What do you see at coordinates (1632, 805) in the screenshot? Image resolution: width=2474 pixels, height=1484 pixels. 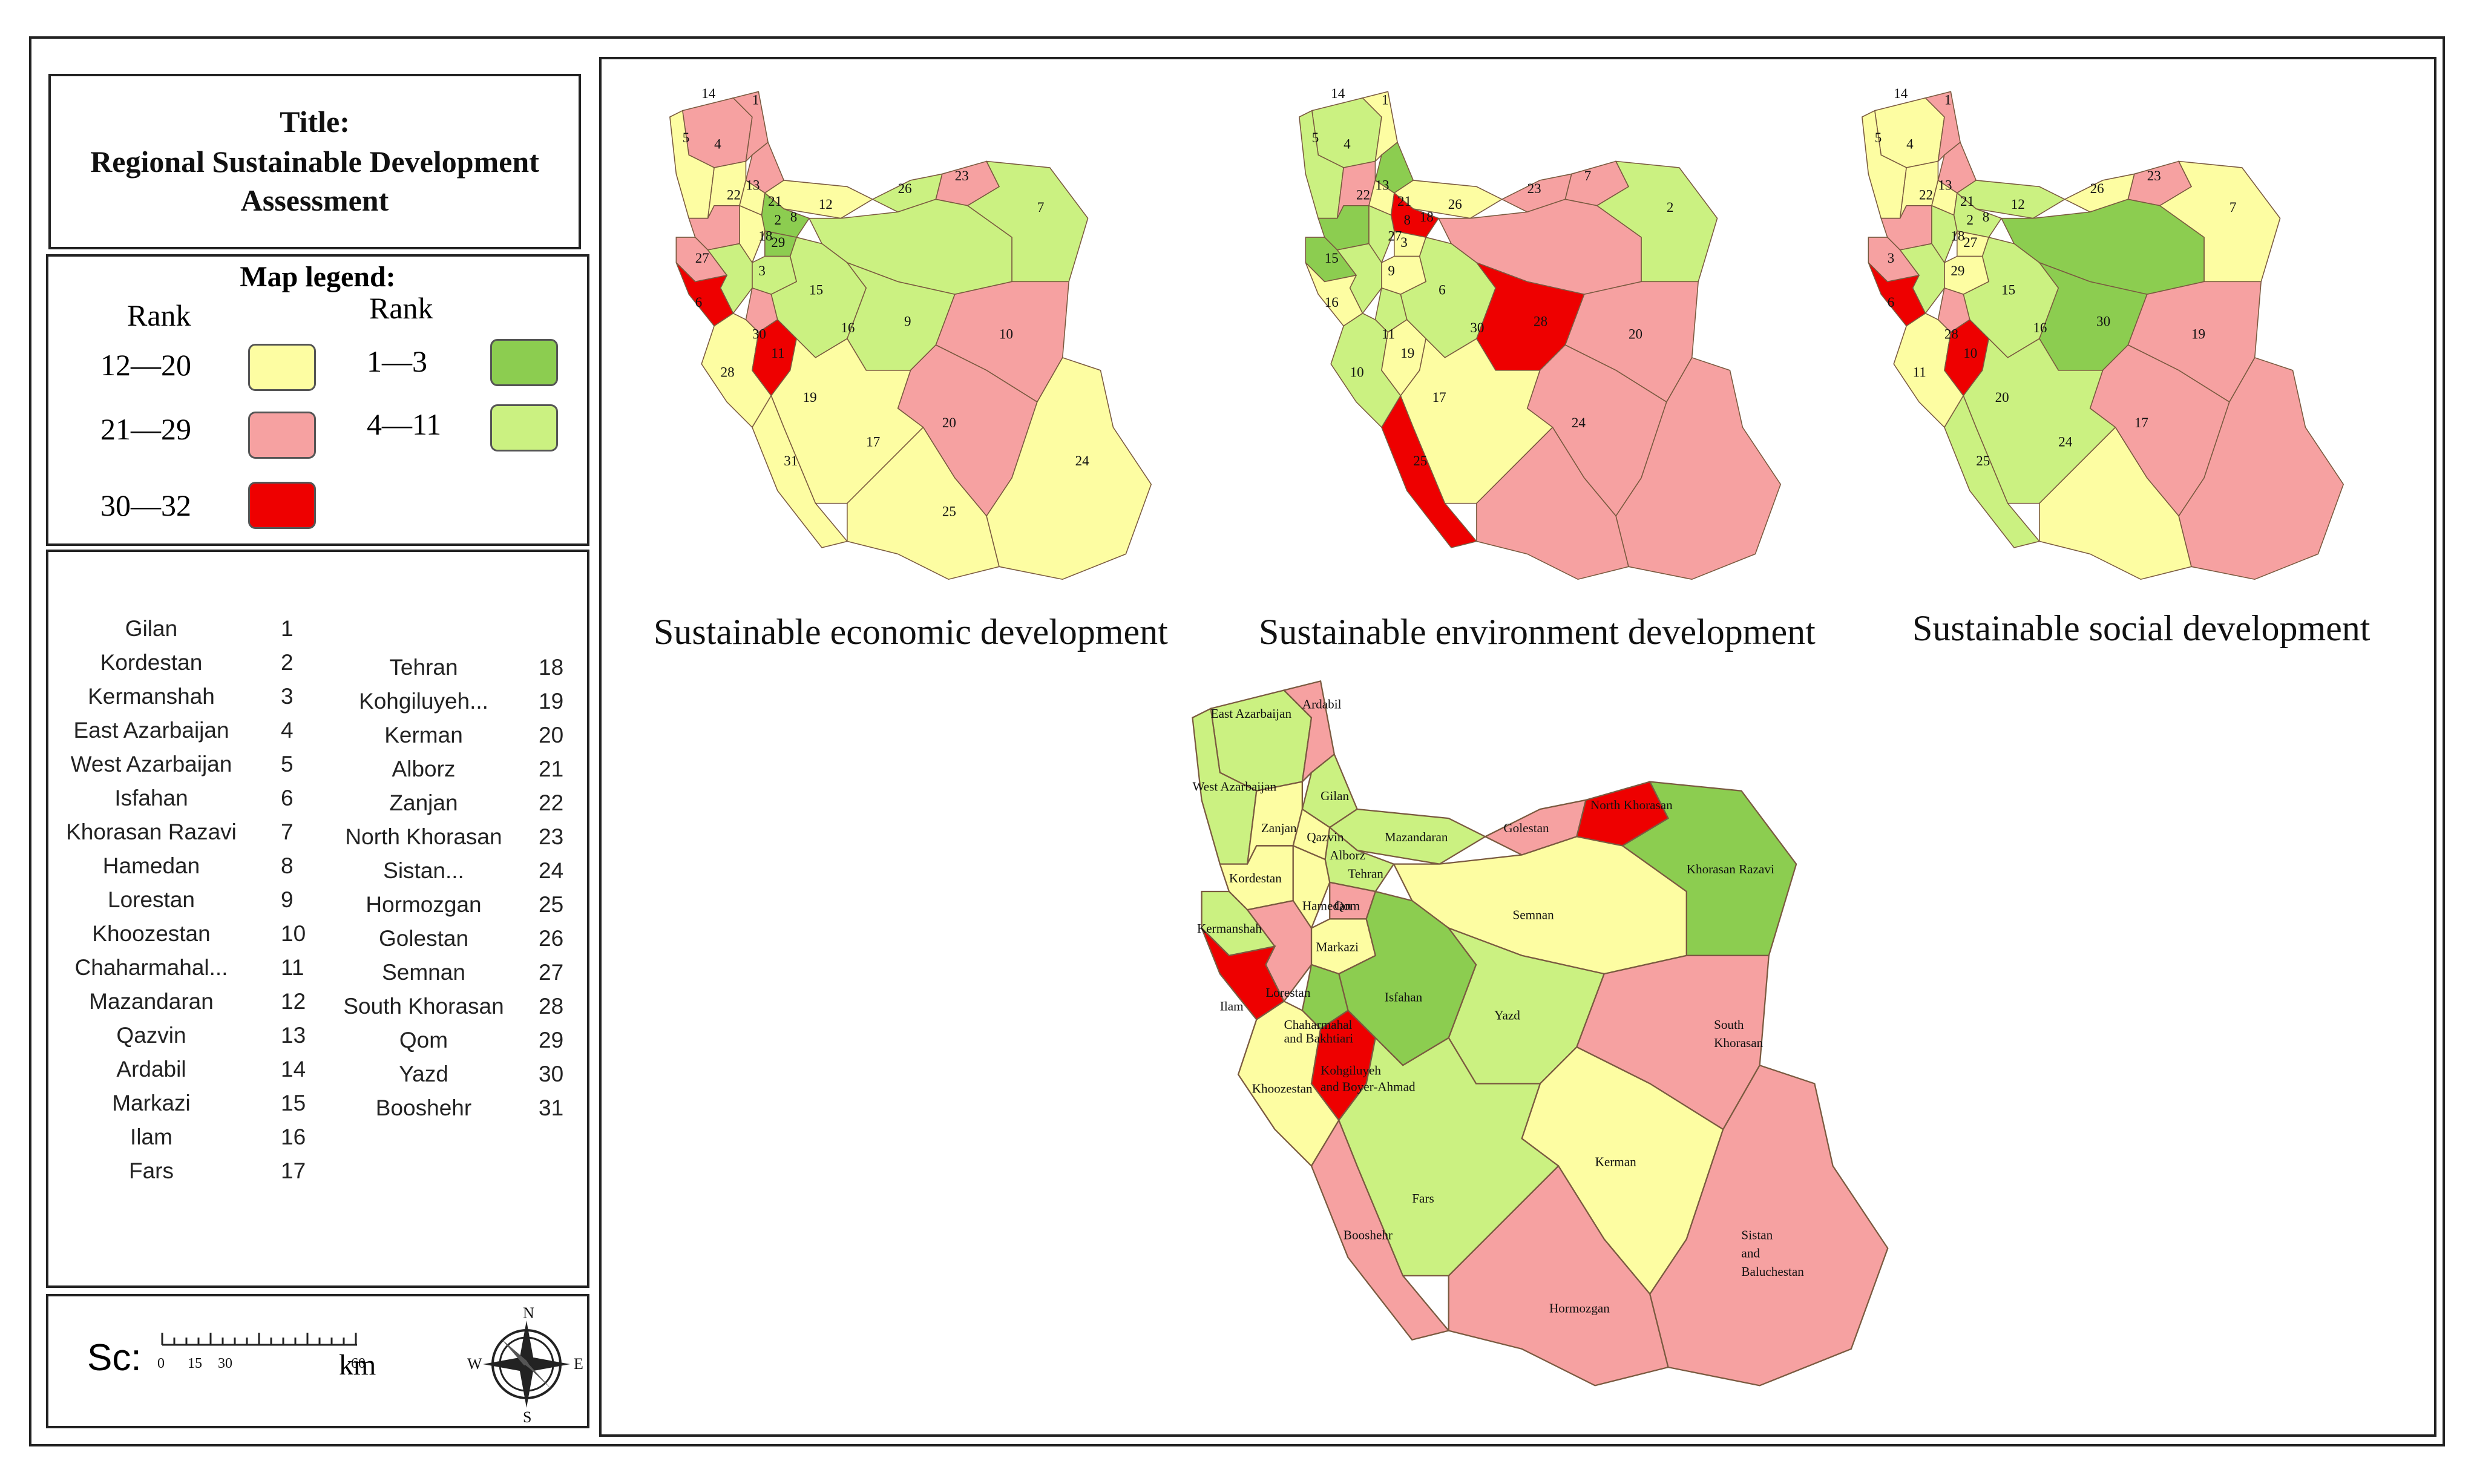 I see `map-label: North Khorasan` at bounding box center [1632, 805].